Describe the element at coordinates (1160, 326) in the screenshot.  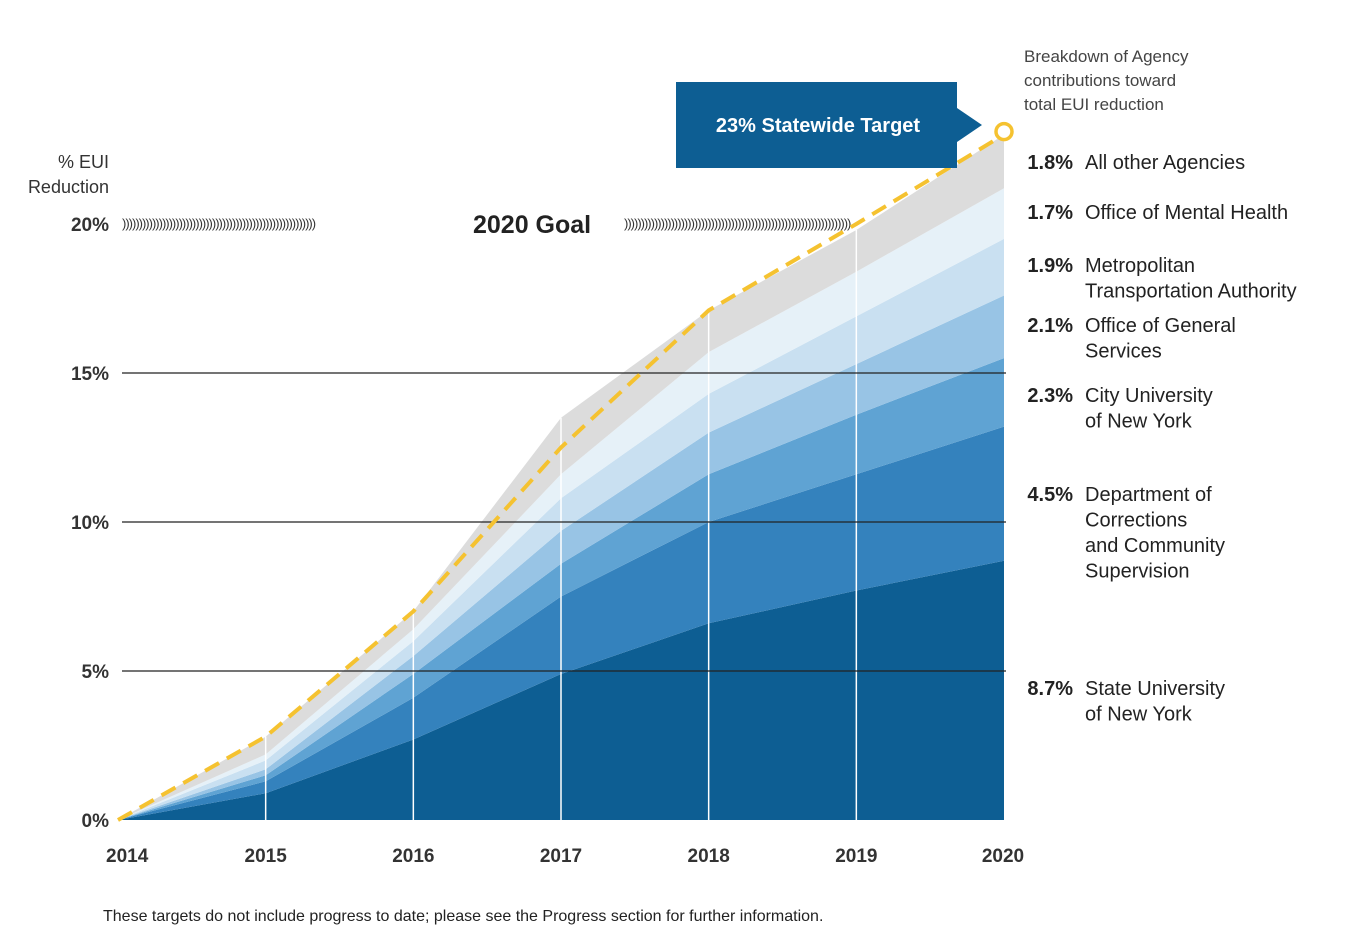
I see `legend-name-3: Office of General` at that location.